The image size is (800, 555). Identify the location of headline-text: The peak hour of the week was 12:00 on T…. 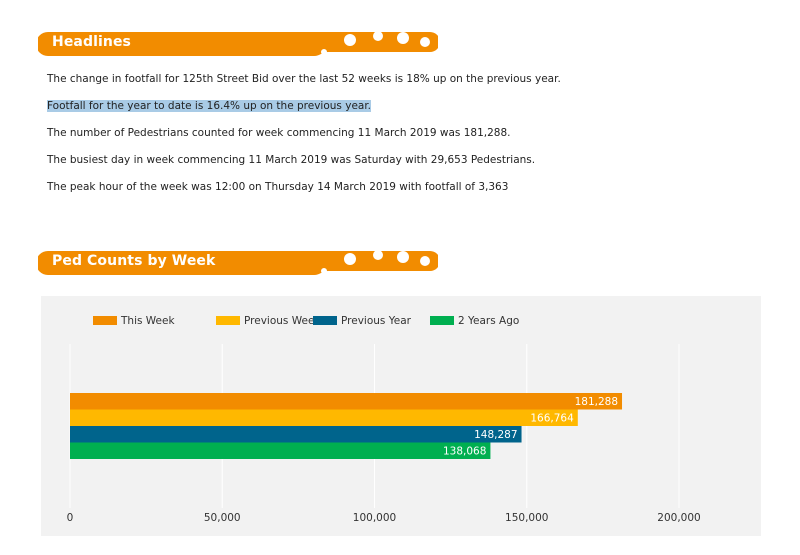
(278, 187).